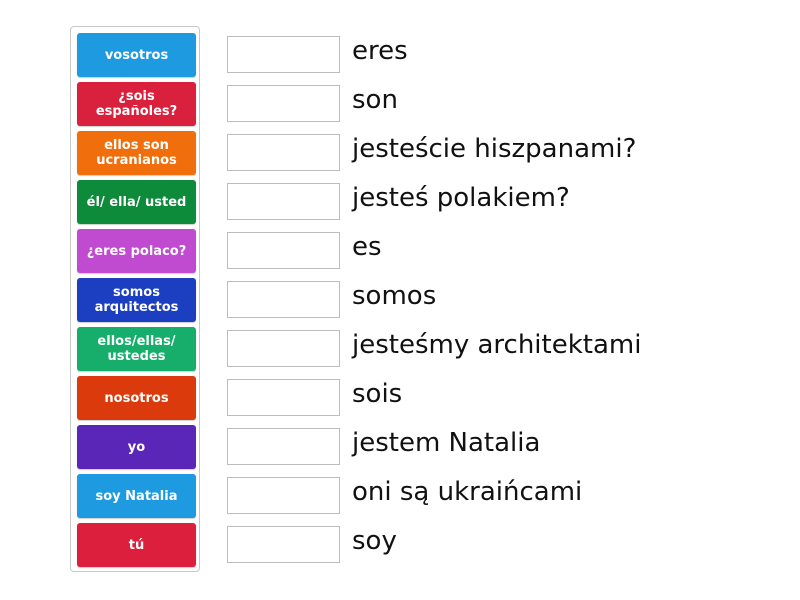 The height and width of the screenshot is (600, 800). Describe the element at coordinates (497, 345) in the screenshot. I see `definition-text: jesteśmy architektami` at that location.